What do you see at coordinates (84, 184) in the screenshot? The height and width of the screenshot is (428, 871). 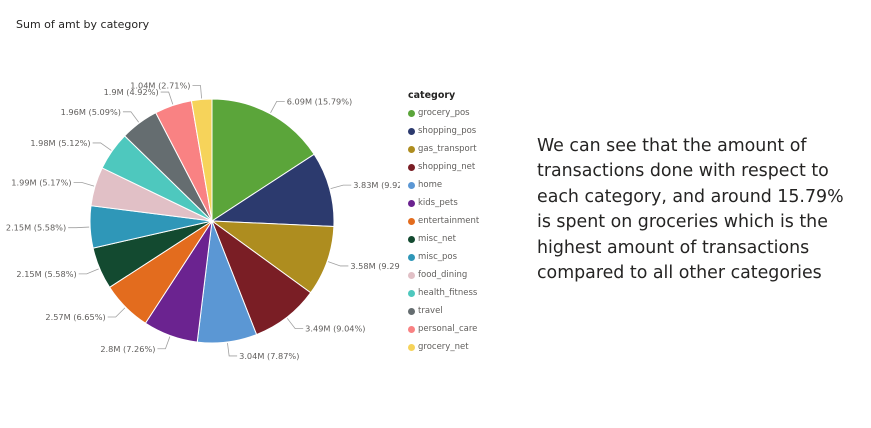 I see `leader-line-food_dining` at bounding box center [84, 184].